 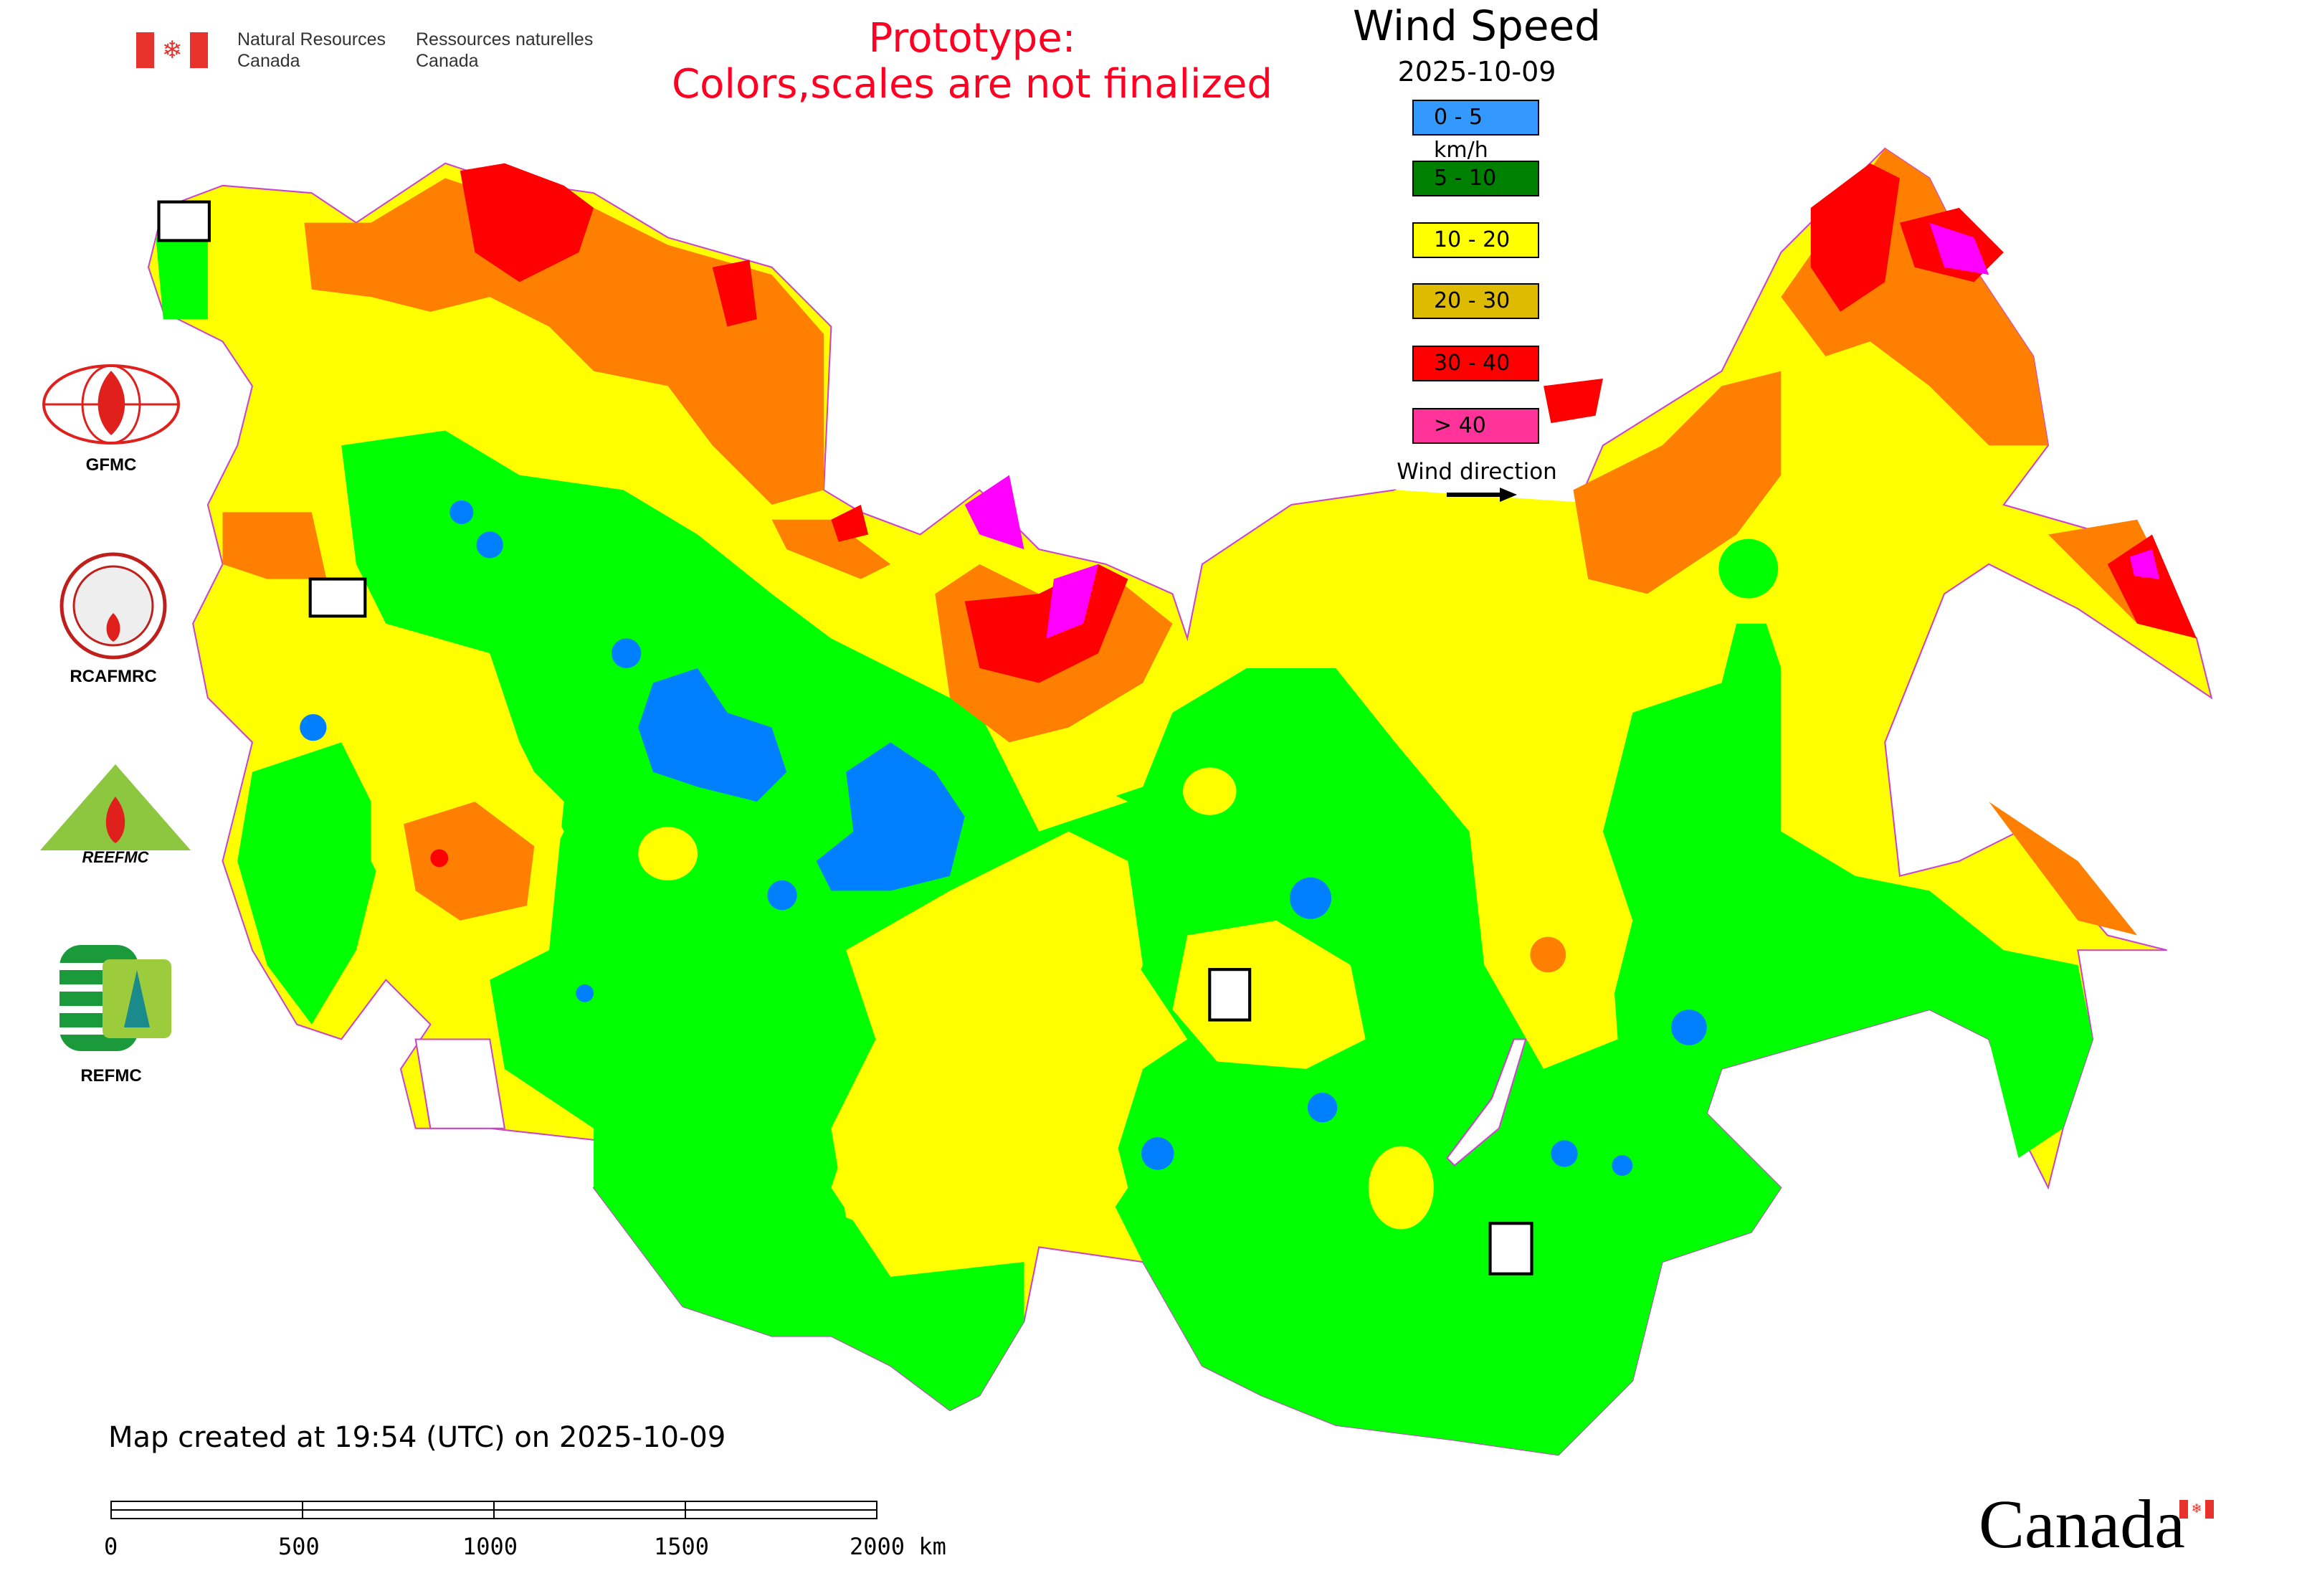 What do you see at coordinates (1475, 426) in the screenshot?
I see `legend-item-over-40: > 40` at bounding box center [1475, 426].